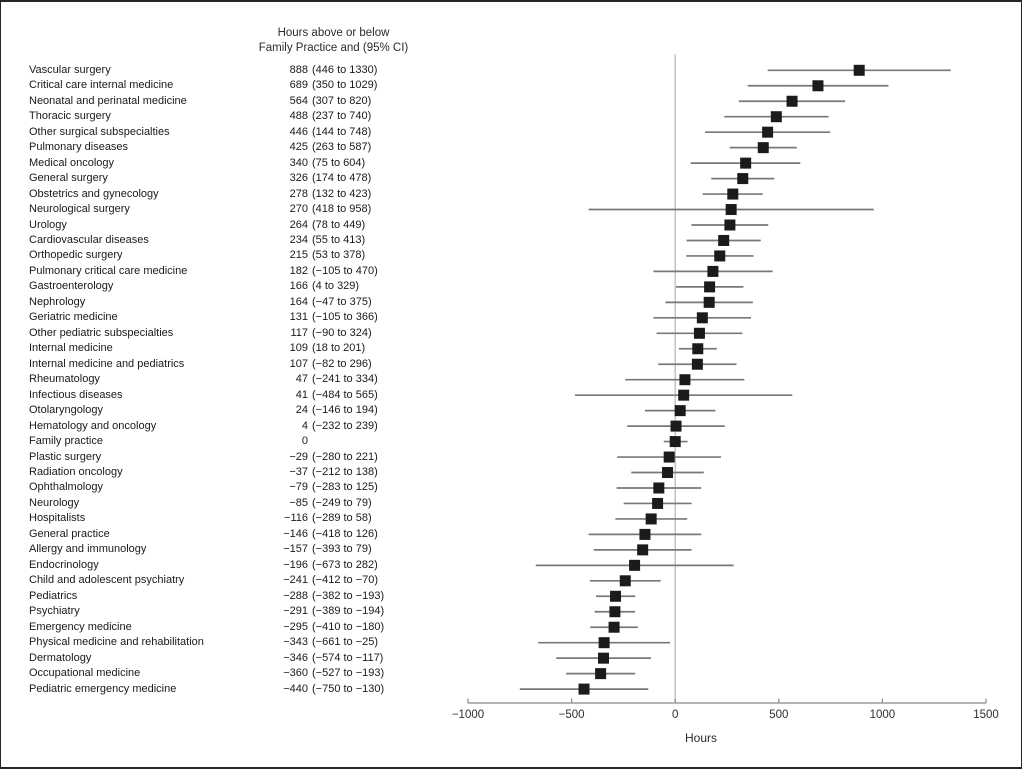 The width and height of the screenshot is (1022, 769). Describe the element at coordinates (298, 502) in the screenshot. I see `row-estimate-value: −85` at that location.